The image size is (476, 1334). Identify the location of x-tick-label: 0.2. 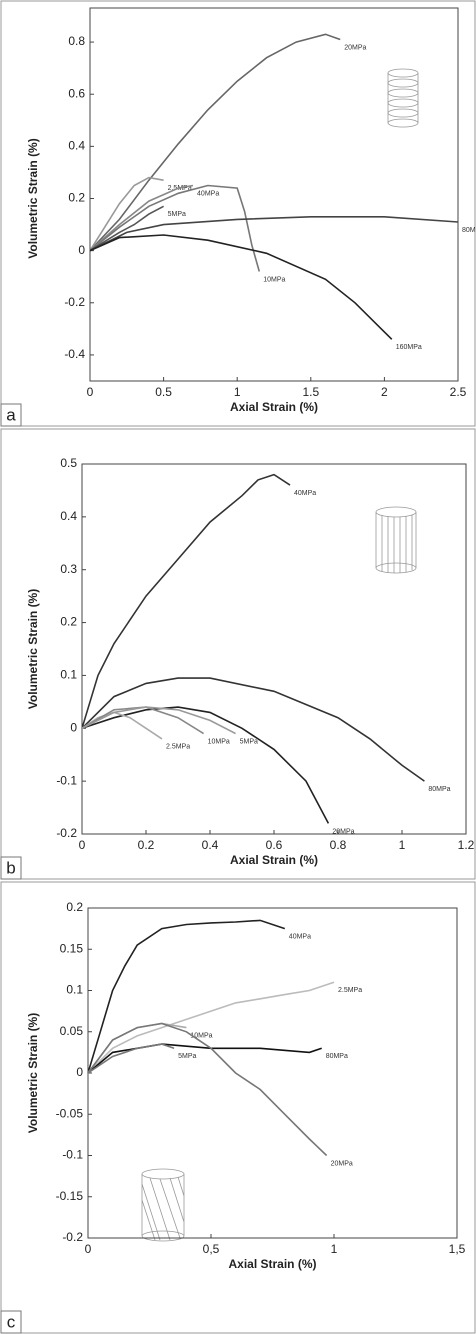
(146, 845).